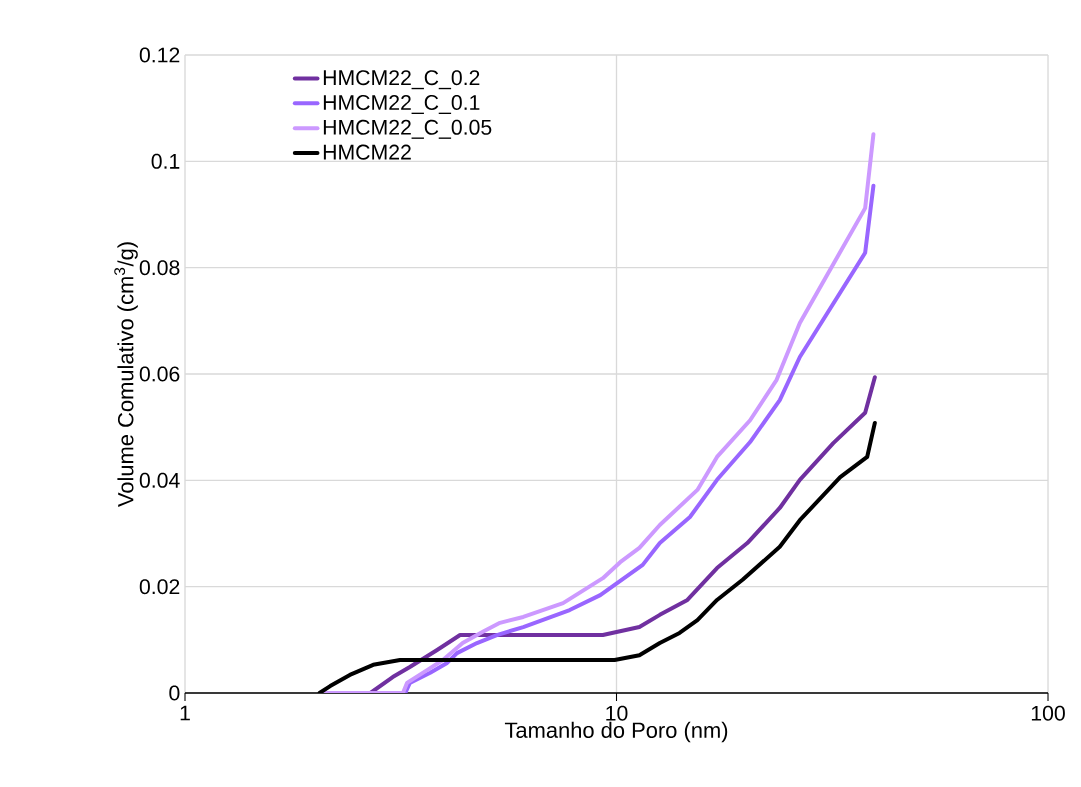 The width and height of the screenshot is (1081, 787). What do you see at coordinates (367, 152) in the screenshot?
I see `legend-label: HMCM22` at bounding box center [367, 152].